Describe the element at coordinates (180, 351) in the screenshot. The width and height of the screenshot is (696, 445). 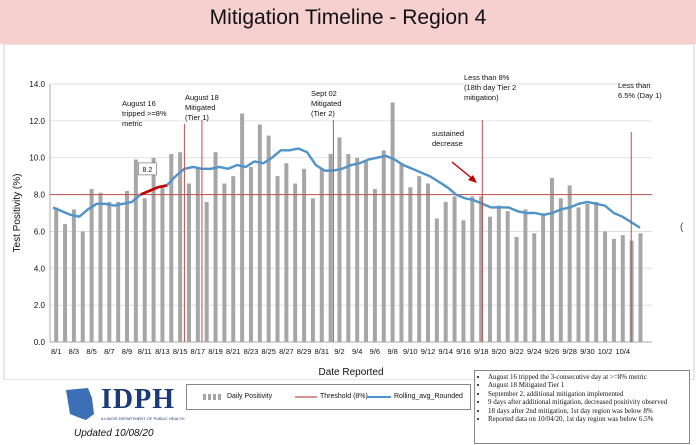
I see `x-tick-label: 8/15` at that location.